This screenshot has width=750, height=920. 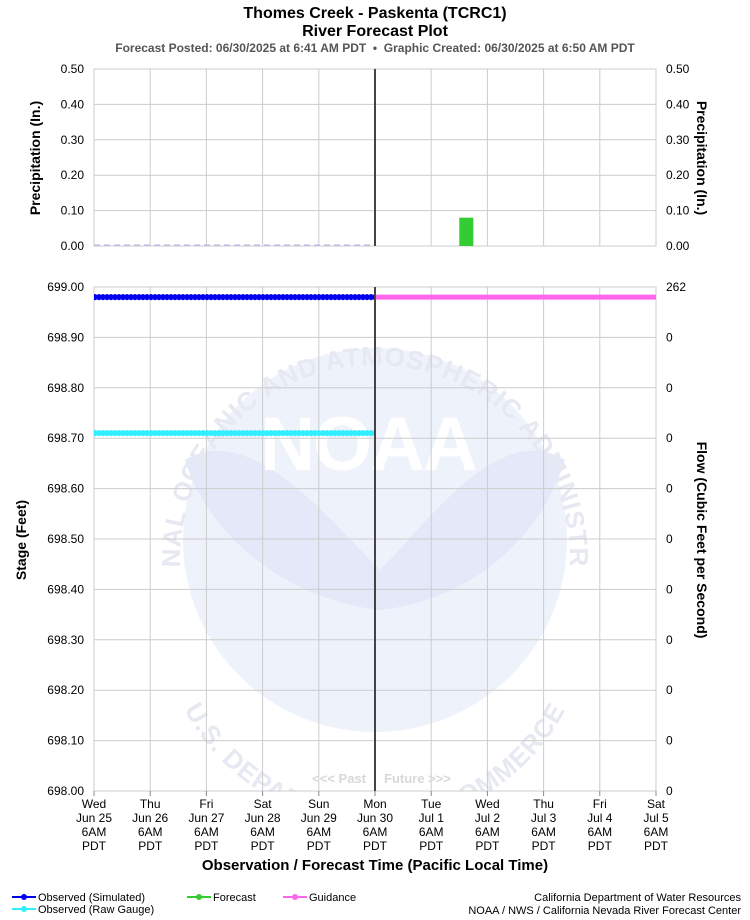 What do you see at coordinates (295, 897) in the screenshot?
I see `legend-marker-guidance` at bounding box center [295, 897].